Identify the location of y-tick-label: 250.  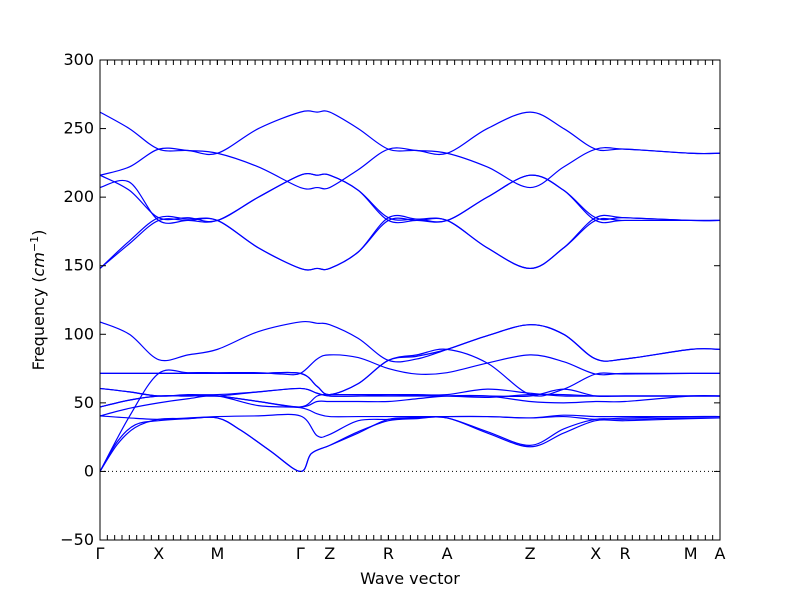
(78, 128).